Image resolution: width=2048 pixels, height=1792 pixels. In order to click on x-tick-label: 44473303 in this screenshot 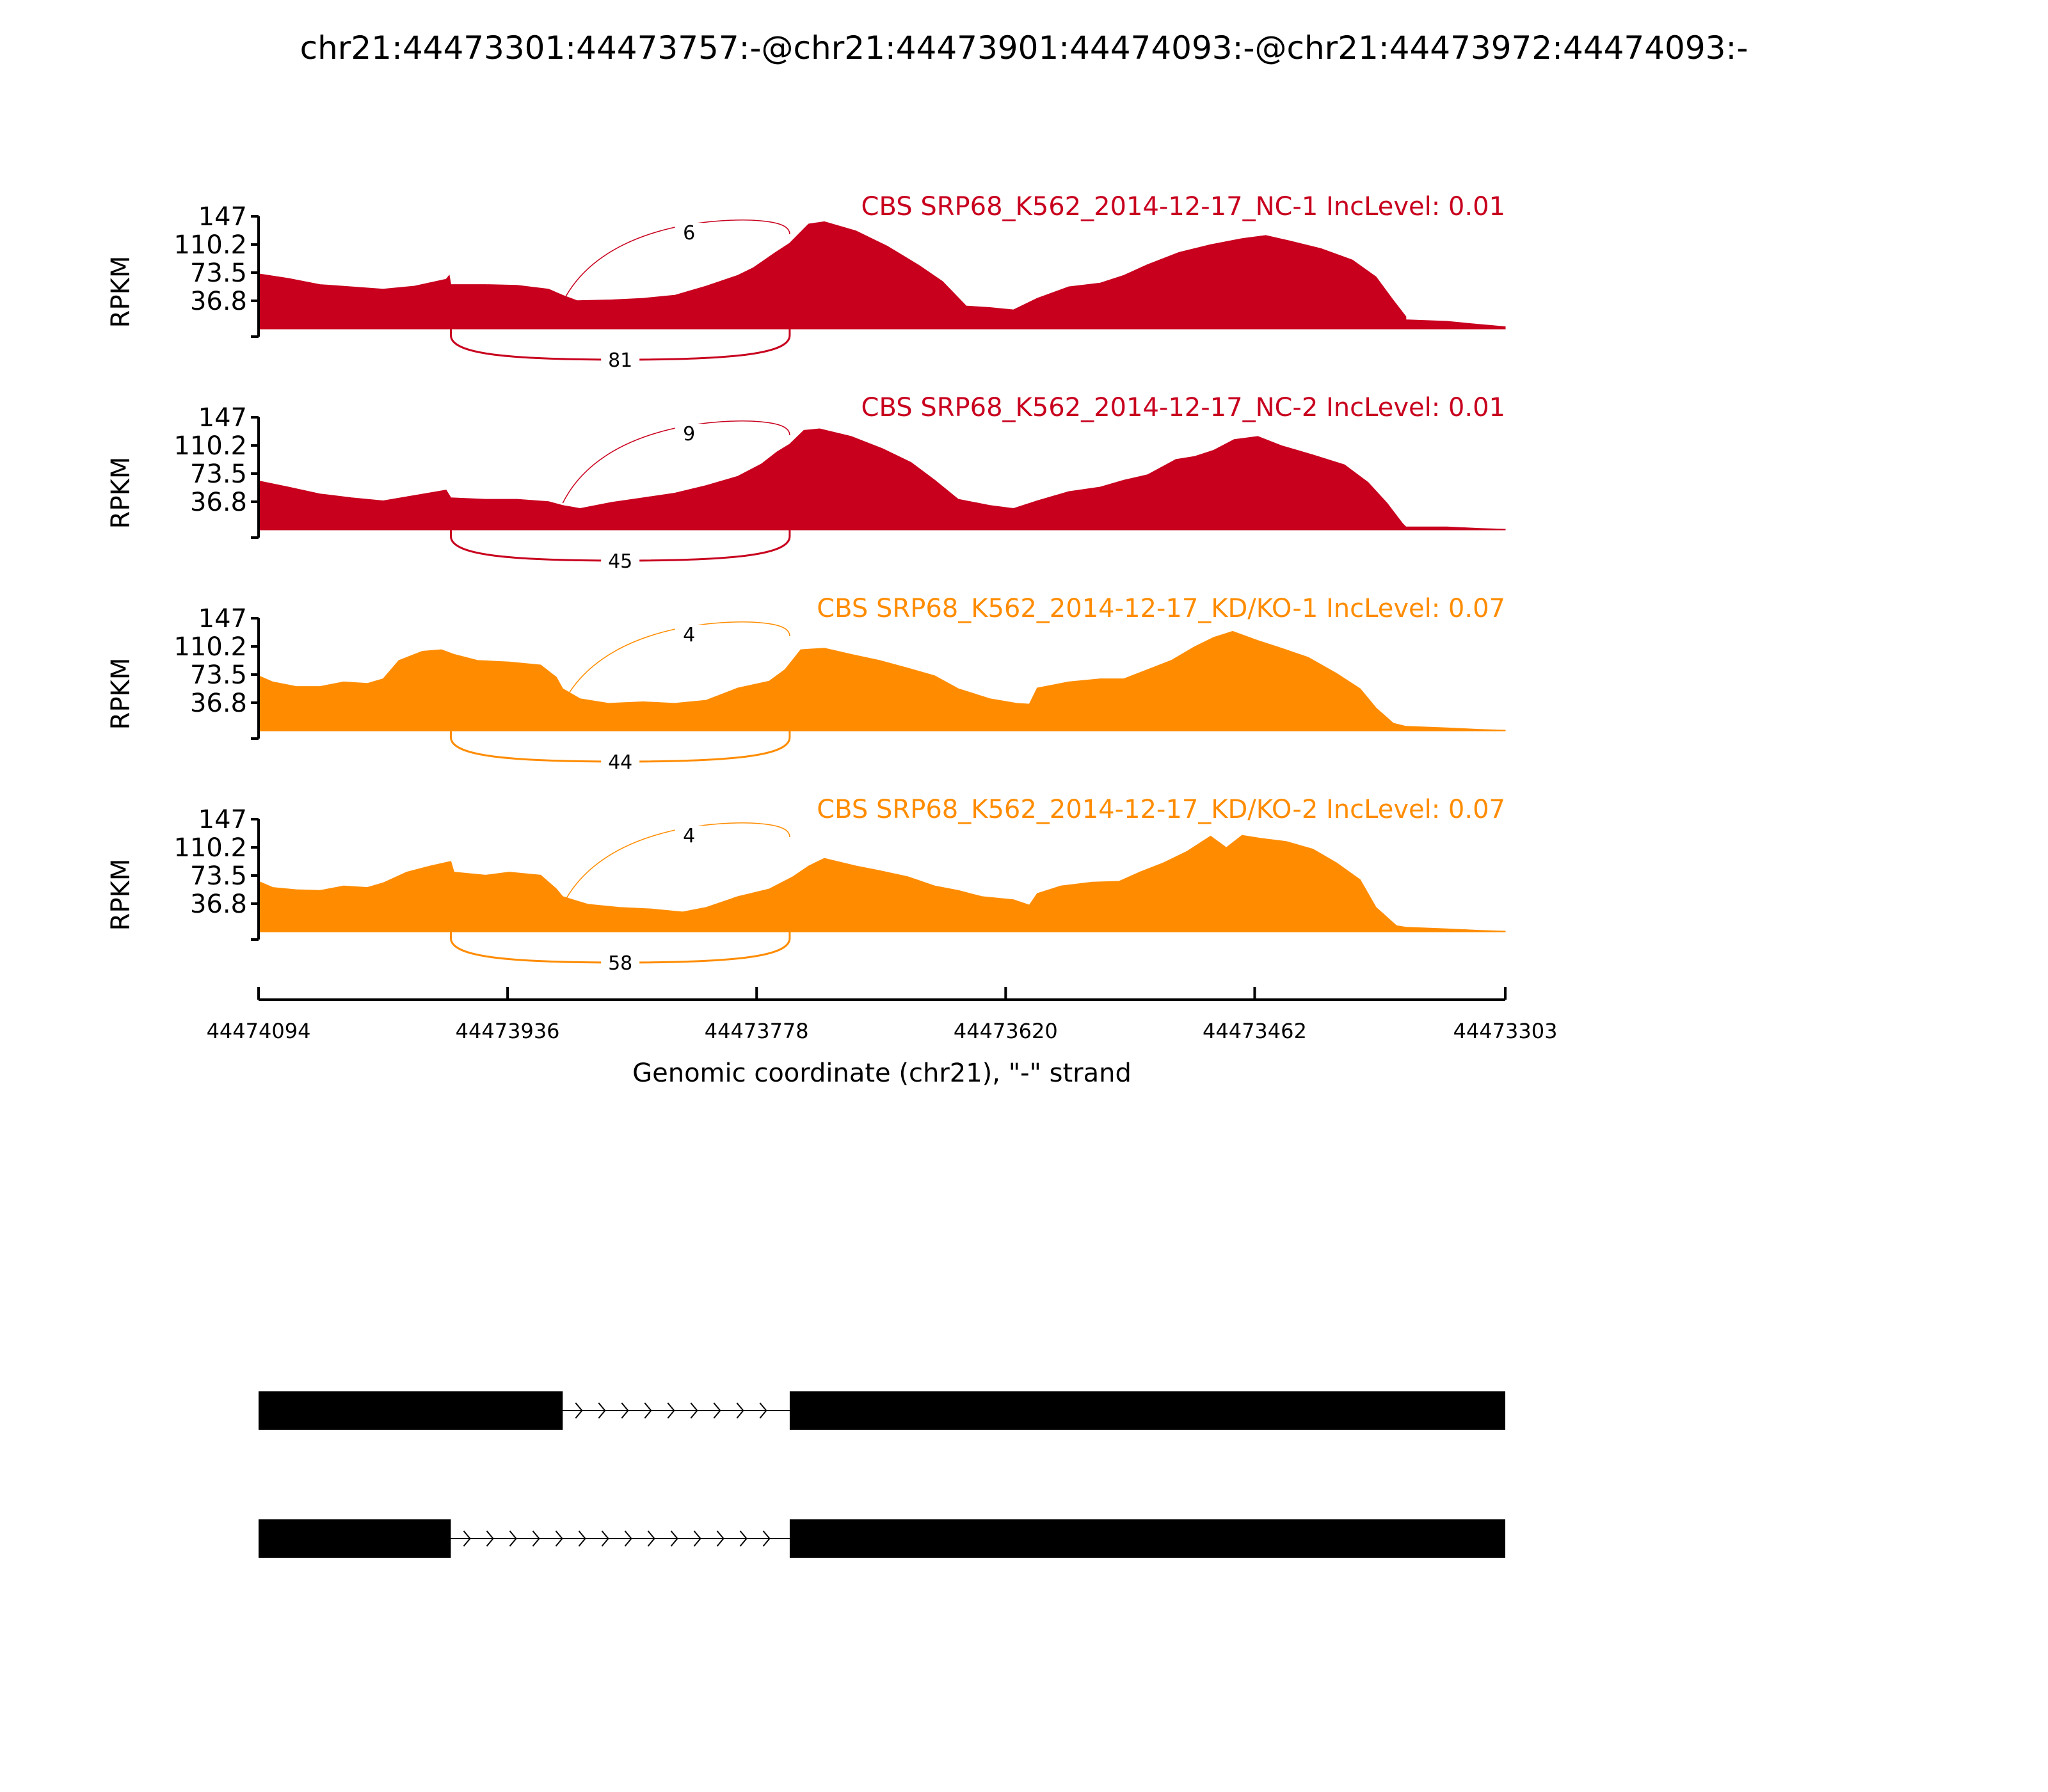, I will do `click(1505, 1031)`.